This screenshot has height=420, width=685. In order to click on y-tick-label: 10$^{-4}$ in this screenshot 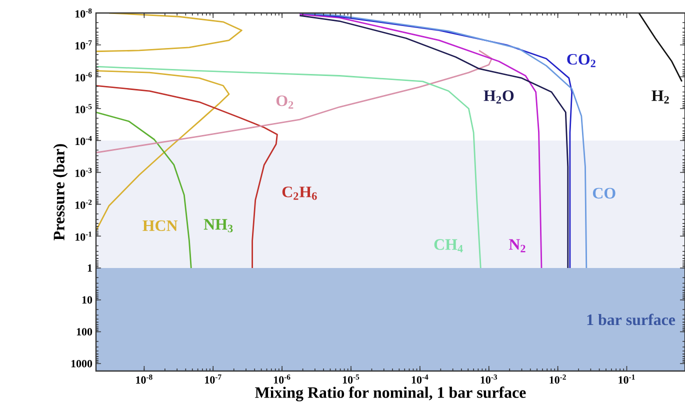, I will do `click(84, 141)`.